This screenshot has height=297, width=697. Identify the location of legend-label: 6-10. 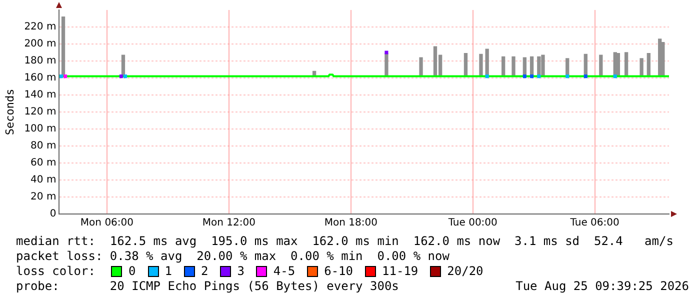
(339, 271).